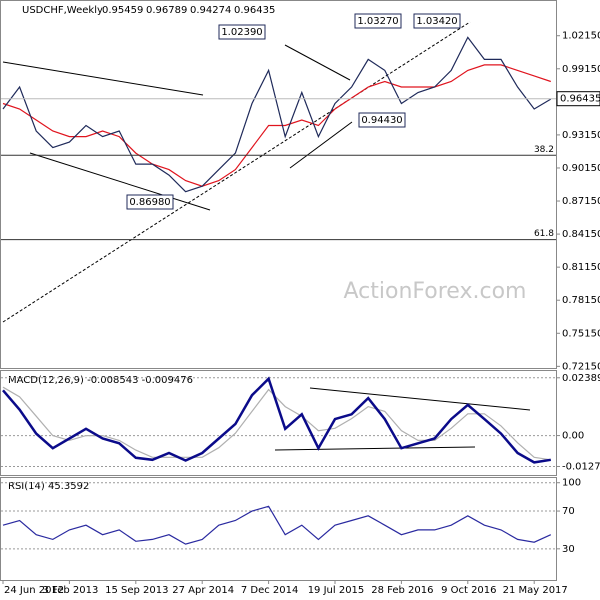 Image resolution: width=600 pixels, height=600 pixels. What do you see at coordinates (468, 590) in the screenshot?
I see `x-tick-label: 9 Oct 2016` at bounding box center [468, 590].